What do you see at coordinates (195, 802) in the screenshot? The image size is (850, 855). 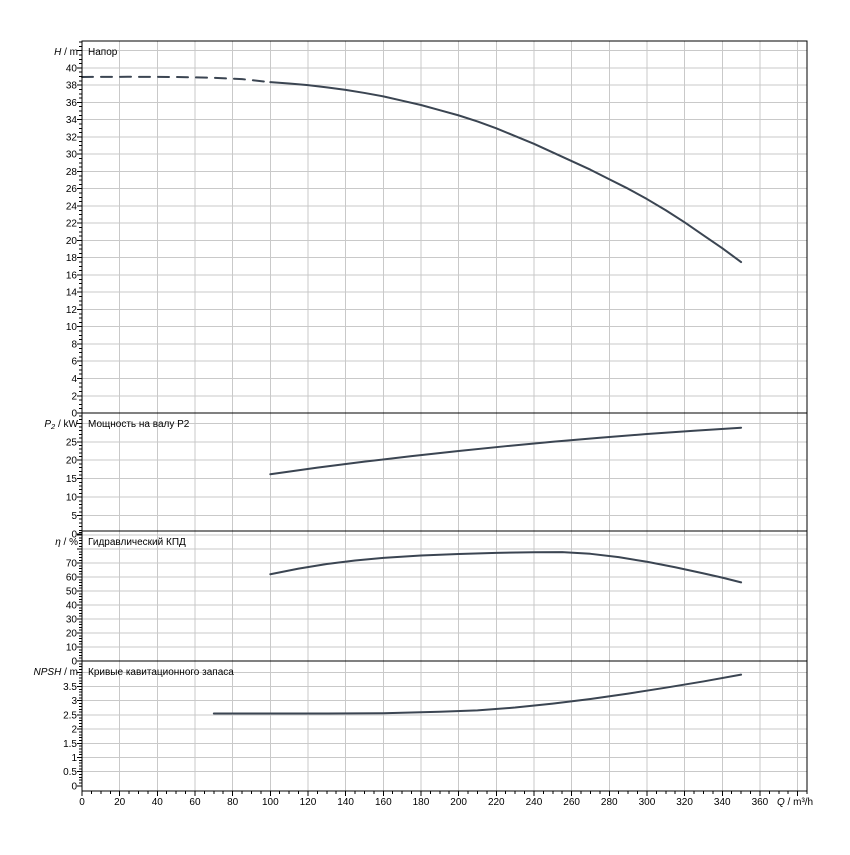 I see `x-tick-label: 60` at bounding box center [195, 802].